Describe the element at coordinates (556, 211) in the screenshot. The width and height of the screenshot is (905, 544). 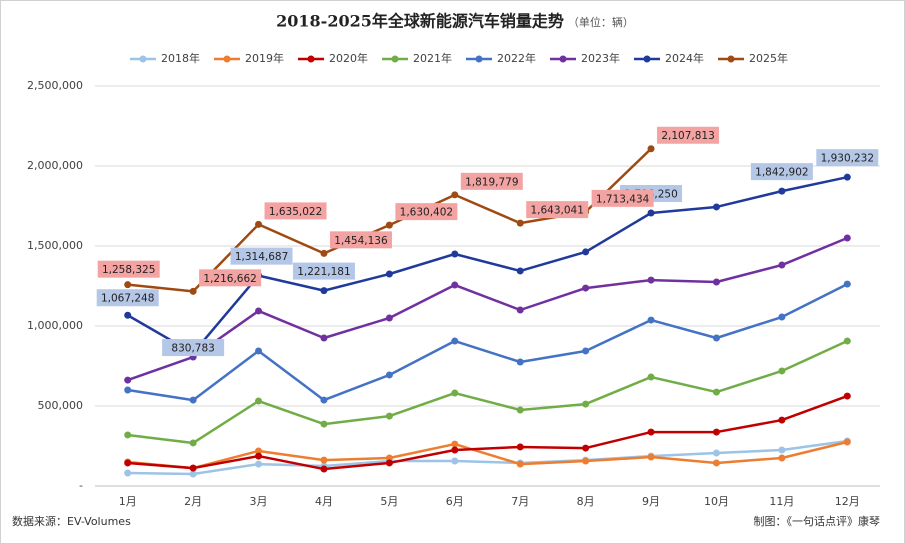
I see `value-label: 1,643,041` at that location.